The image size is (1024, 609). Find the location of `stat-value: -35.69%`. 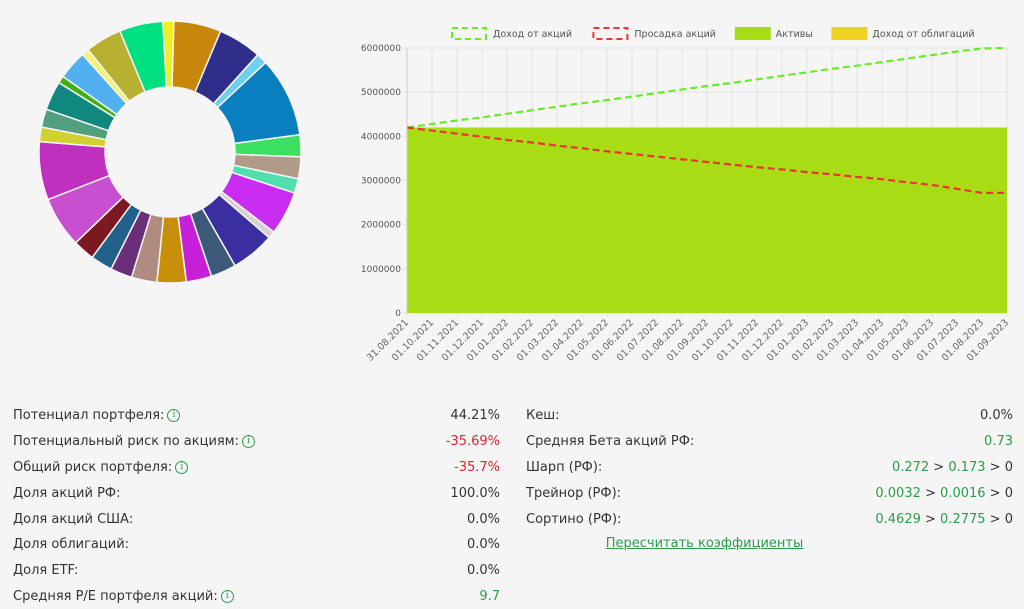

stat-value: -35.69% is located at coordinates (472, 442).